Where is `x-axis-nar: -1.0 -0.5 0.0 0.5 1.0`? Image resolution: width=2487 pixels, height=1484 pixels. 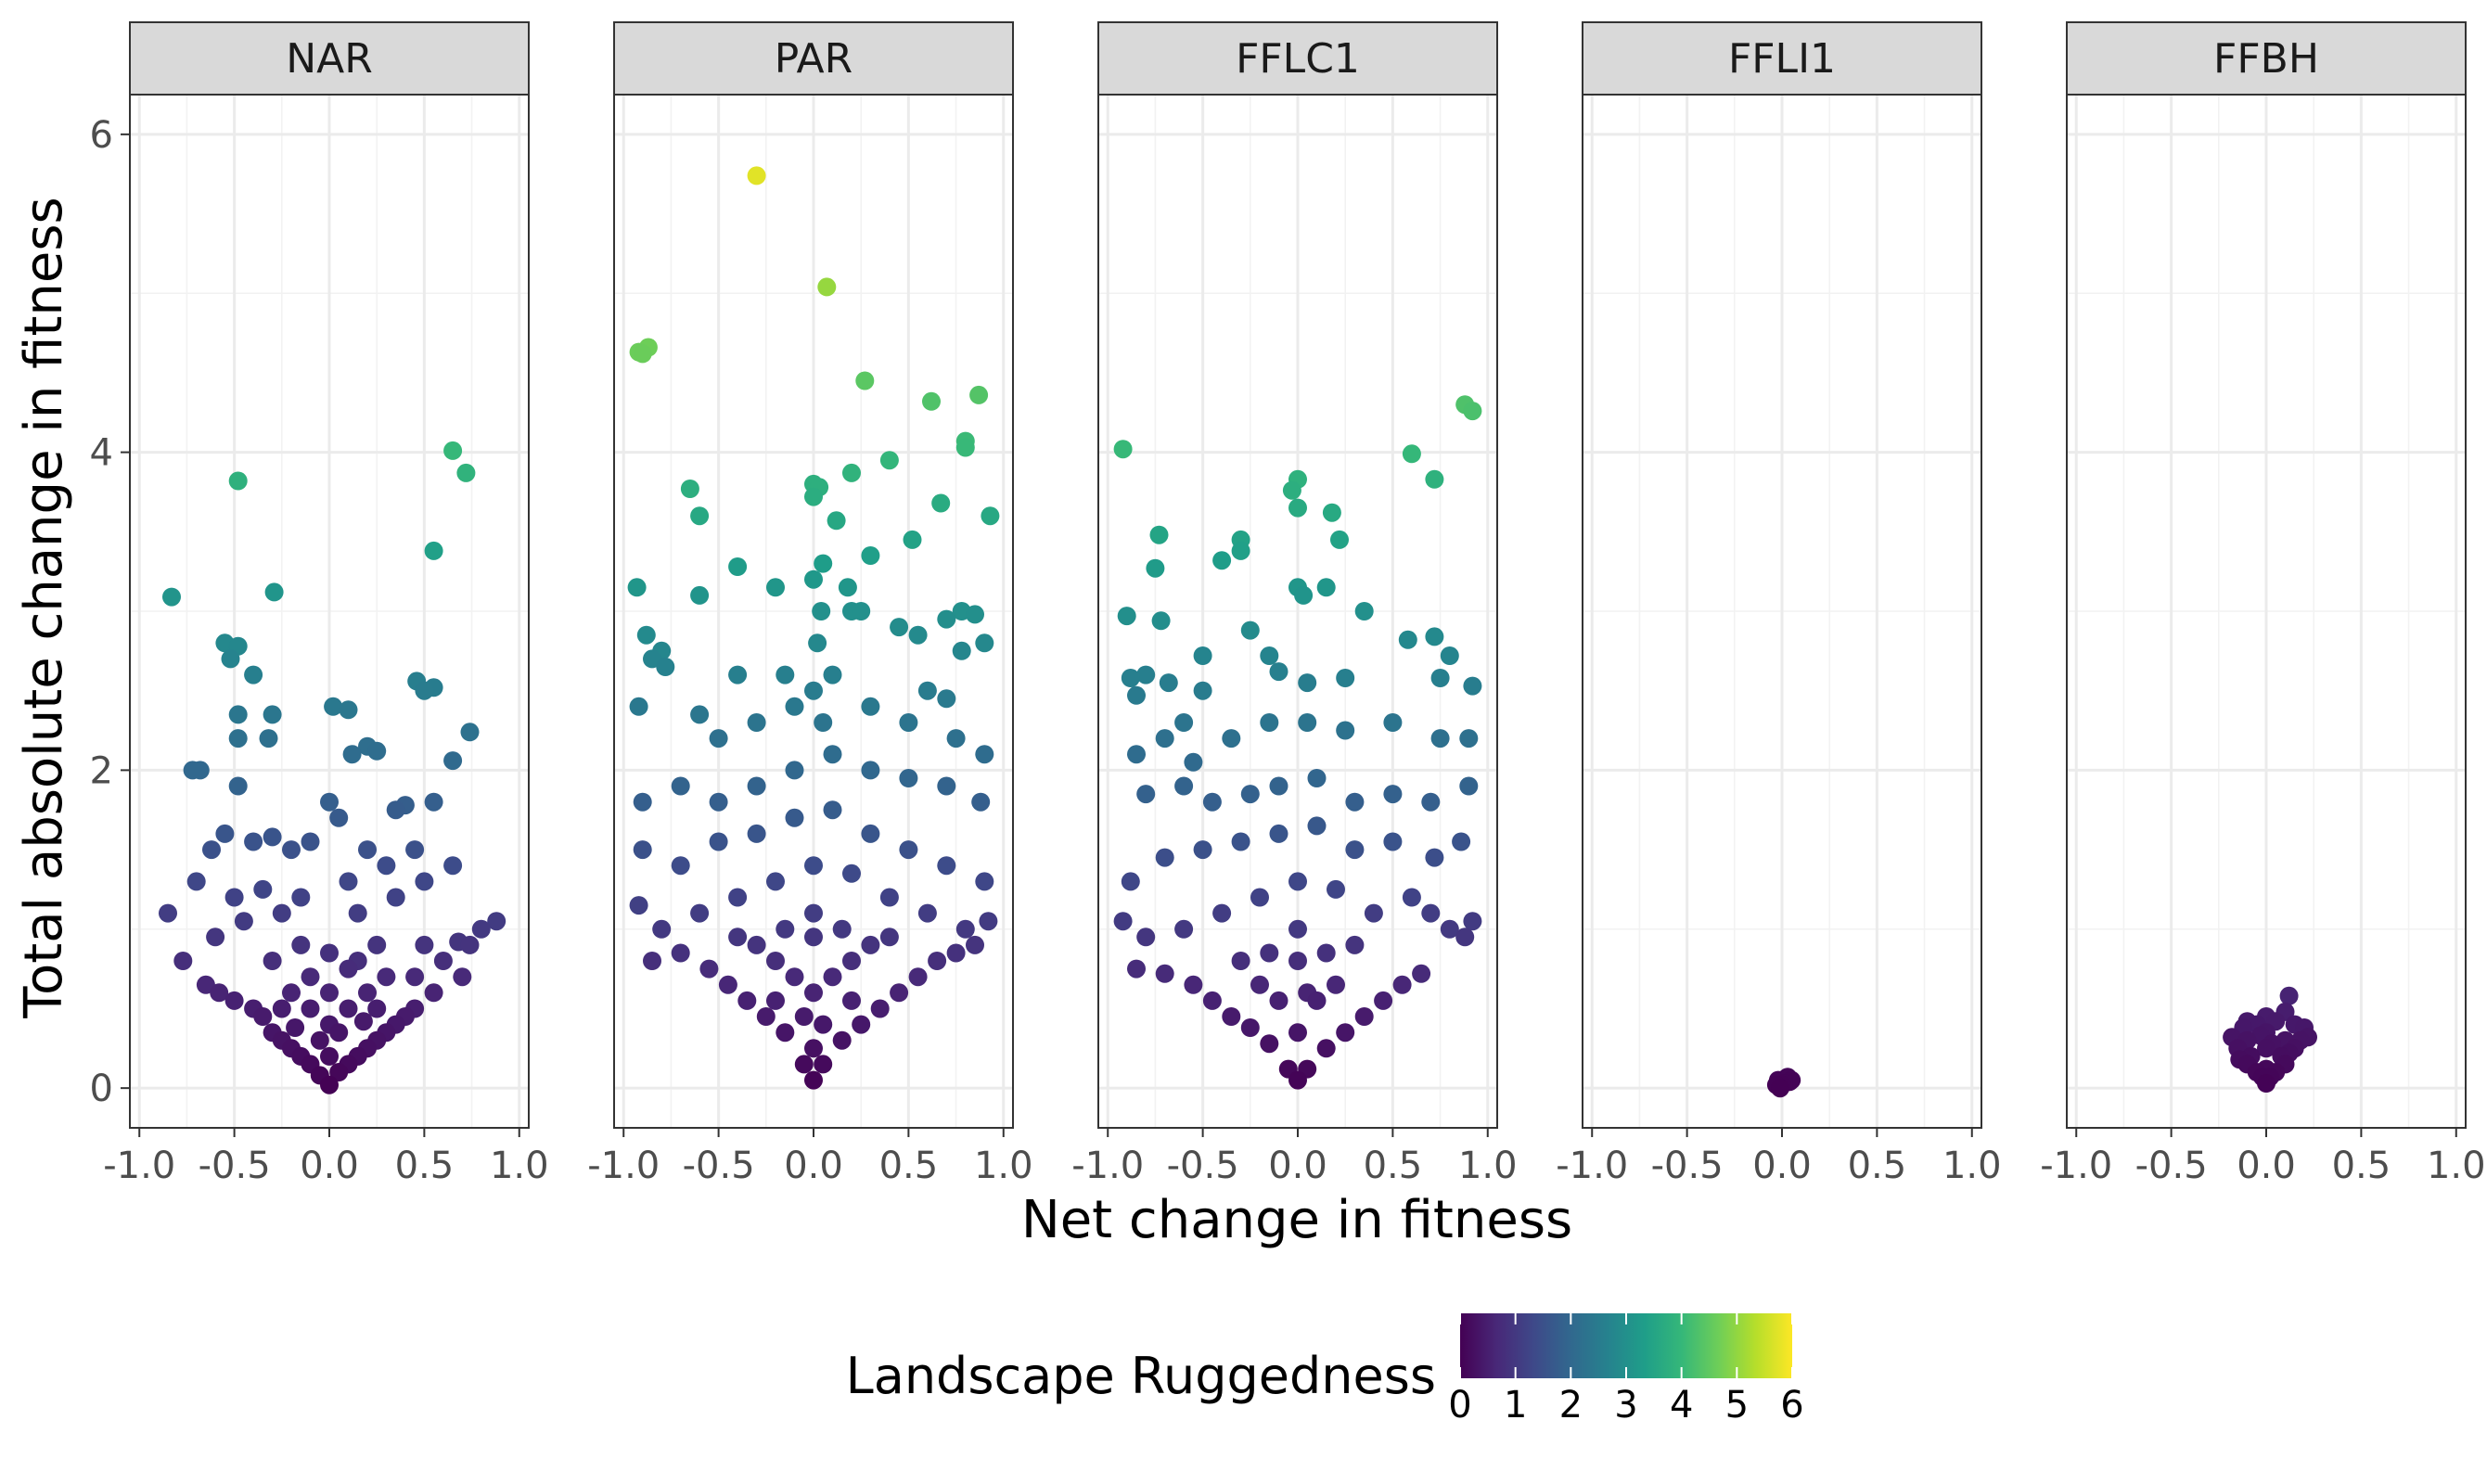
x-axis-nar: -1.0 -0.5 0.0 0.5 1.0 is located at coordinates (326, 1157).